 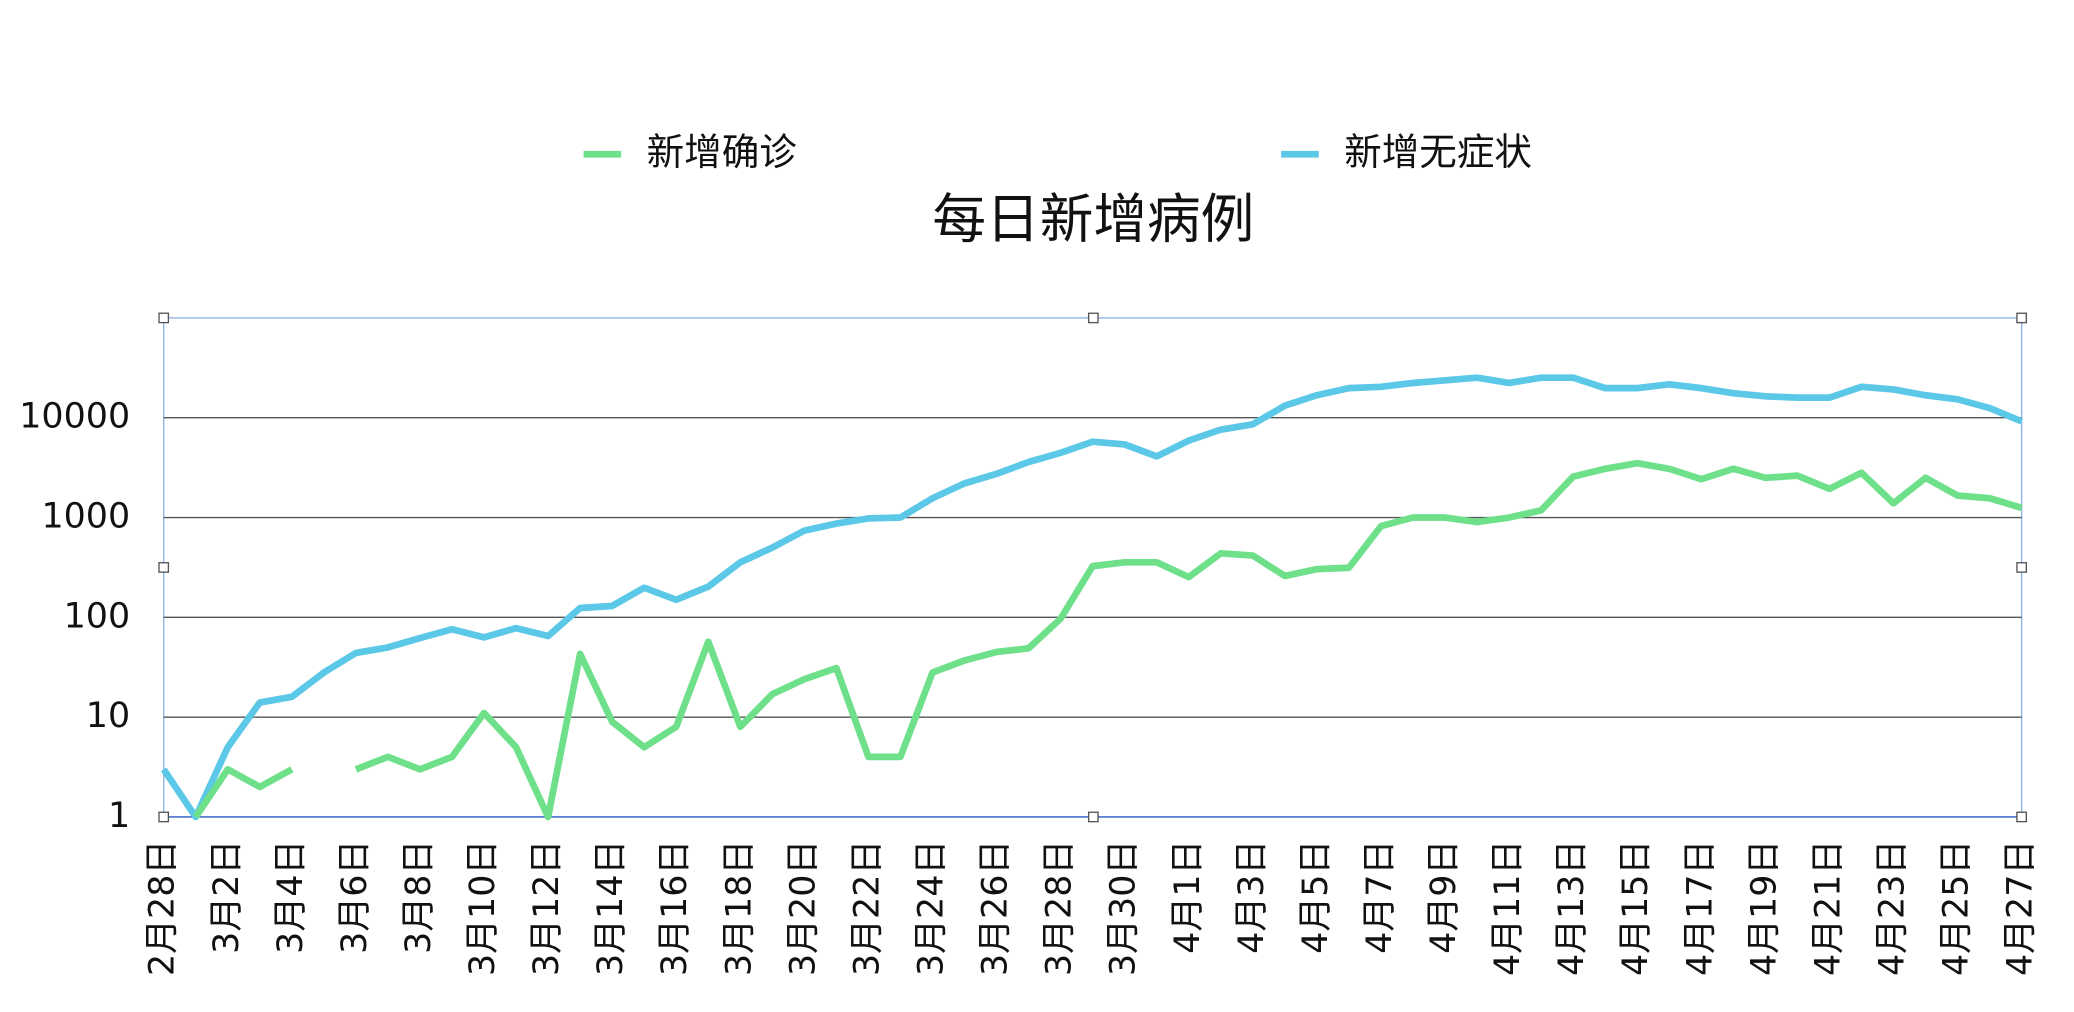 I want to click on x-tick-label: 3月6日, so click(x=355, y=897).